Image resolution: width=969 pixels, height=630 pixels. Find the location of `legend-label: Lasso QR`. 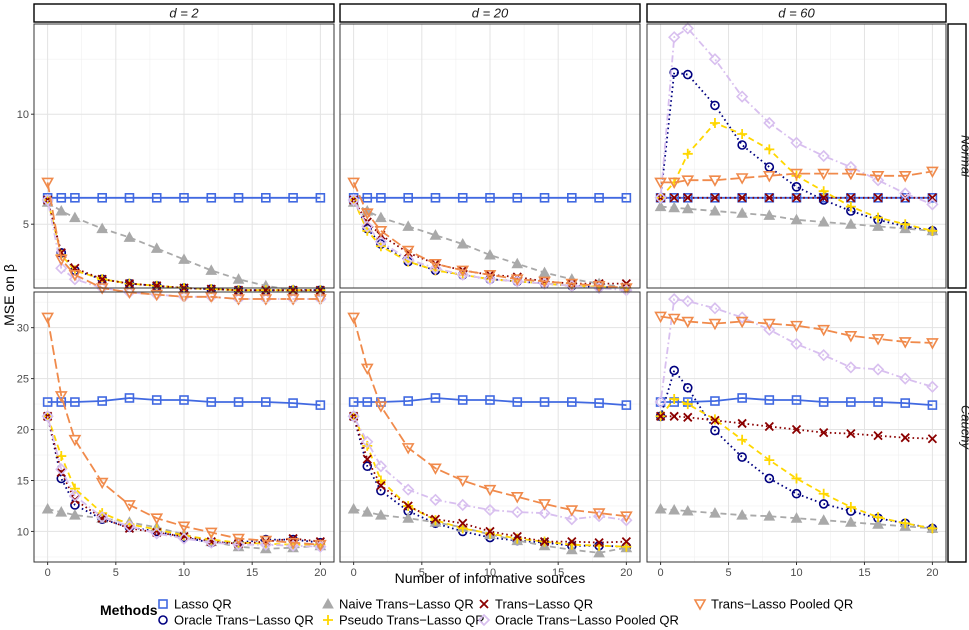

legend-label: Lasso QR is located at coordinates (203, 604).